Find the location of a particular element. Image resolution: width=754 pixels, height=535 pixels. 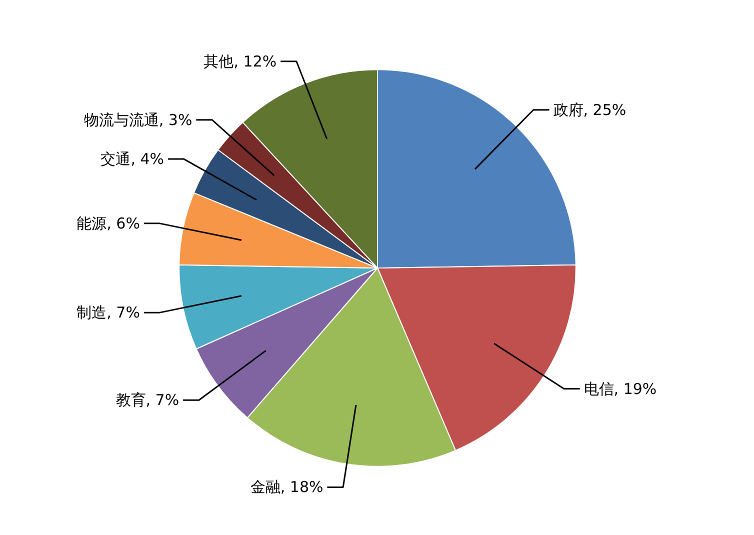

slice-label: 政府, 25% is located at coordinates (589, 109).